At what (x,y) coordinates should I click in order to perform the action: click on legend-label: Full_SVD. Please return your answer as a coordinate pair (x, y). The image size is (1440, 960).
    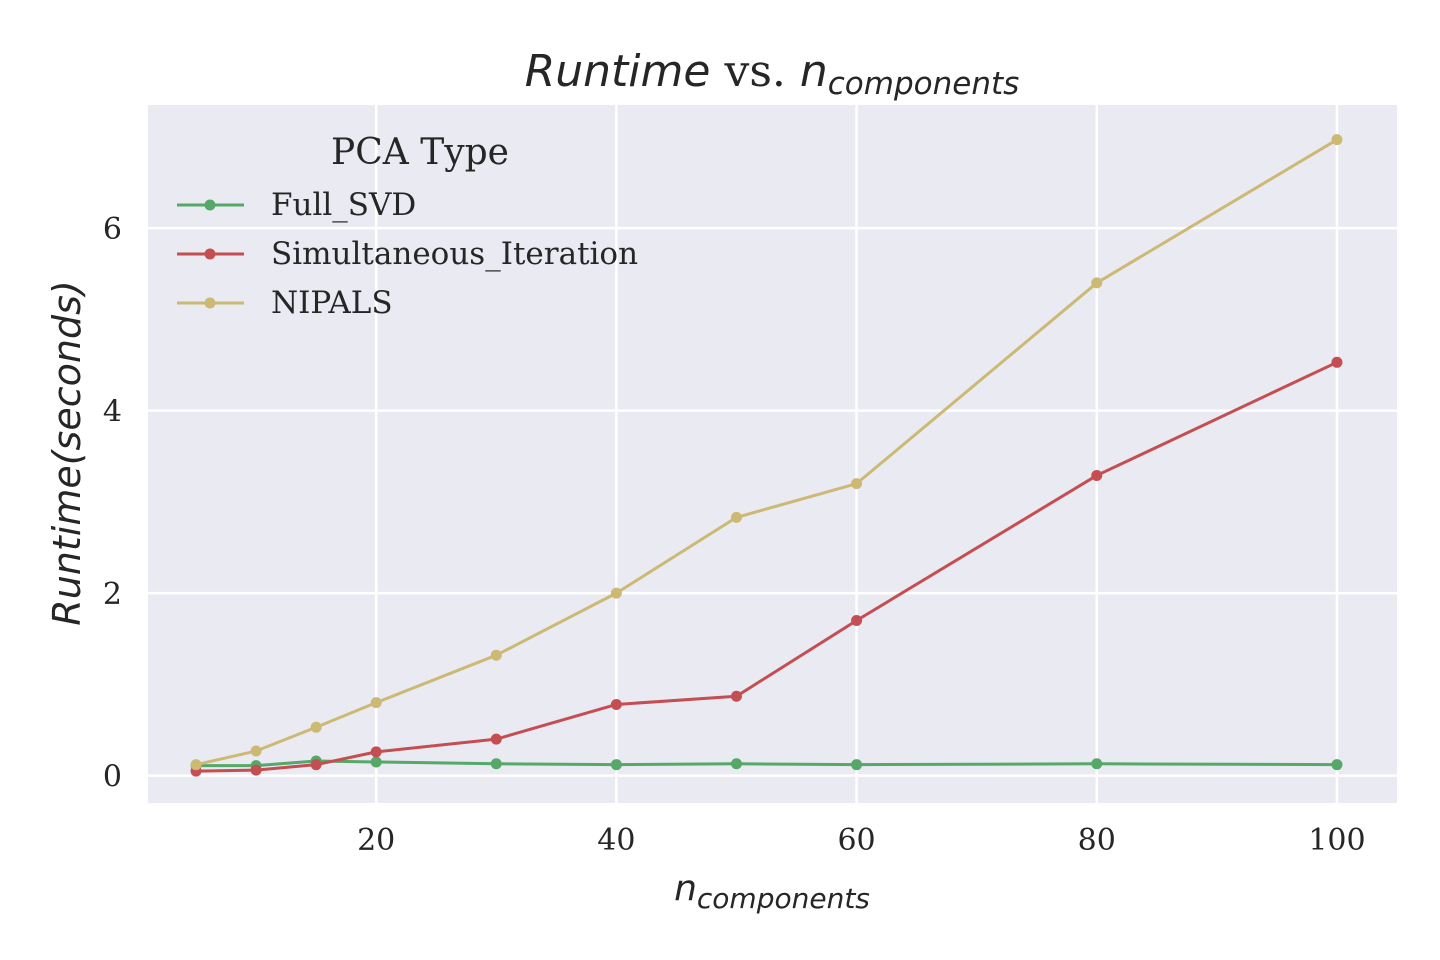
    Looking at the image, I should click on (343, 205).